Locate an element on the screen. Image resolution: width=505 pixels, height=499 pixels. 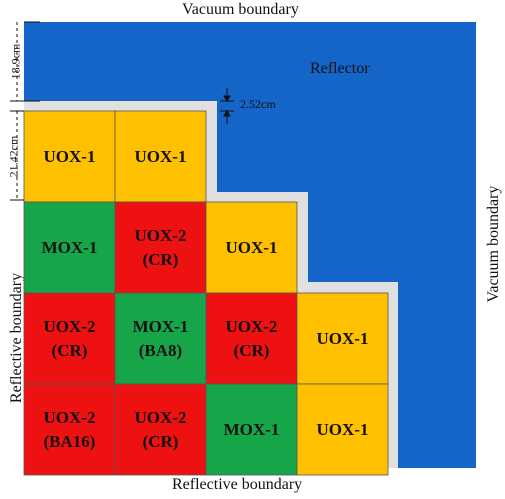
reflector-thickness-dimension is located at coordinates (25, 61).